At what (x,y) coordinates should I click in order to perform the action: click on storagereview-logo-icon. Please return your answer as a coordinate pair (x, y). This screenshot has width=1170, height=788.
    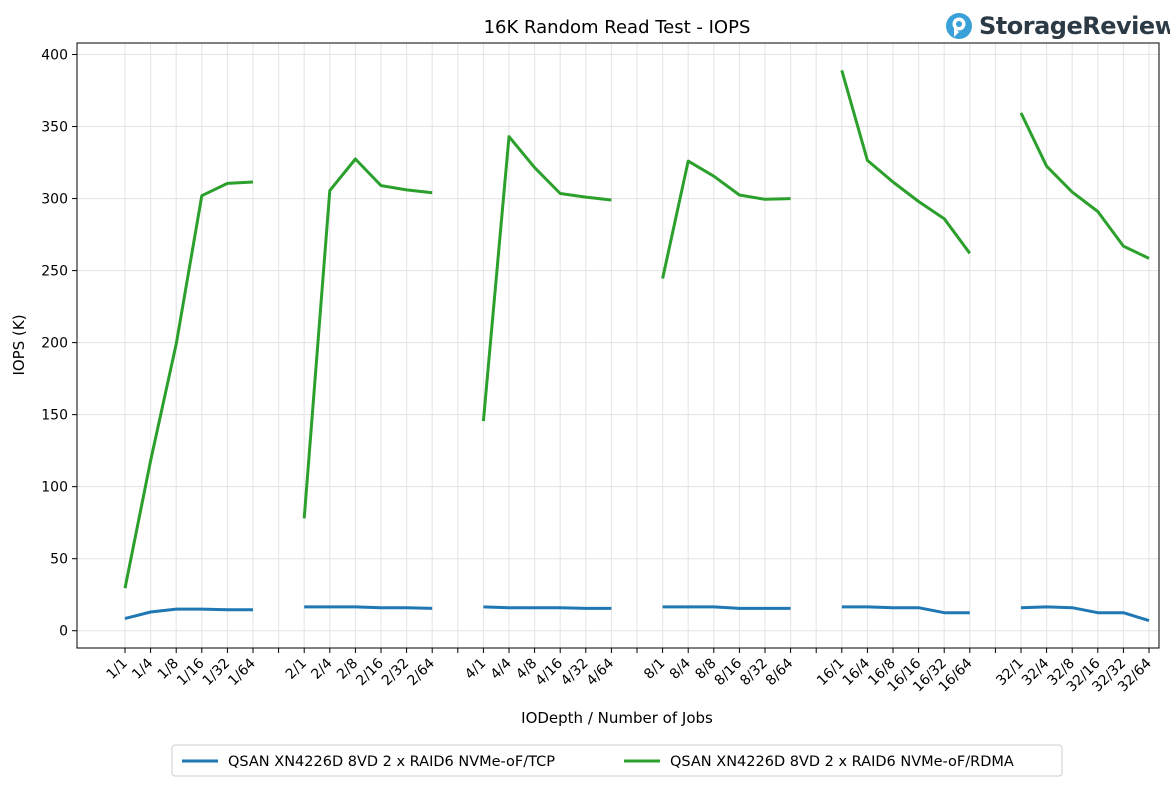
    Looking at the image, I should click on (959, 26).